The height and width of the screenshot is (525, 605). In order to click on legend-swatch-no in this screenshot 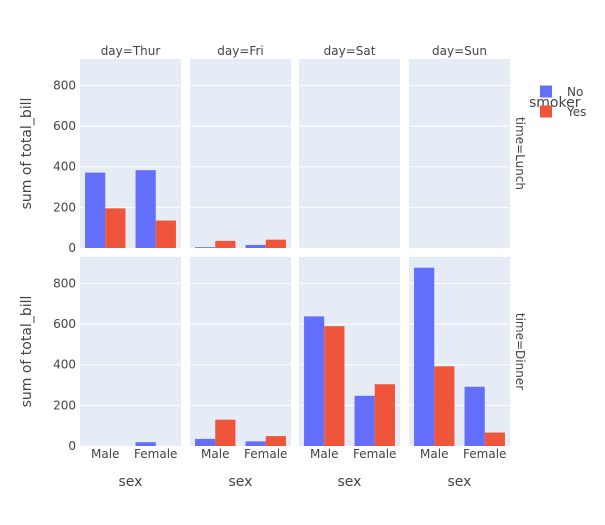, I will do `click(546, 91)`.